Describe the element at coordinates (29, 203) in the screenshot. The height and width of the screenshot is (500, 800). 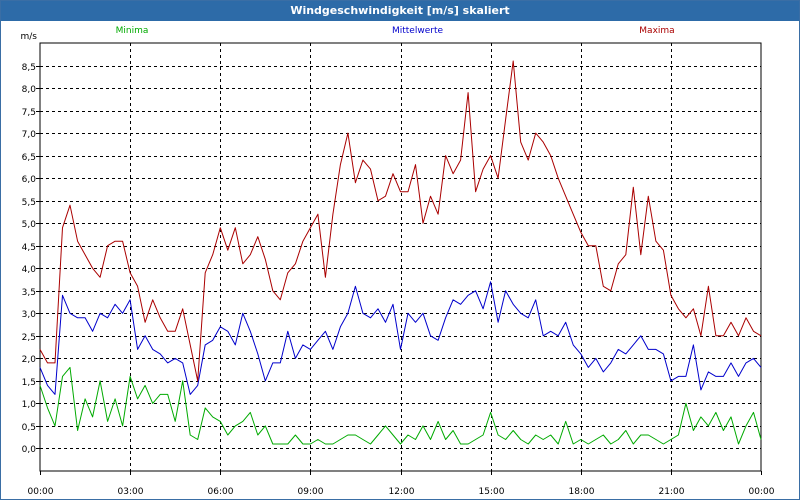
I see `y-tick-label: 5,5` at that location.